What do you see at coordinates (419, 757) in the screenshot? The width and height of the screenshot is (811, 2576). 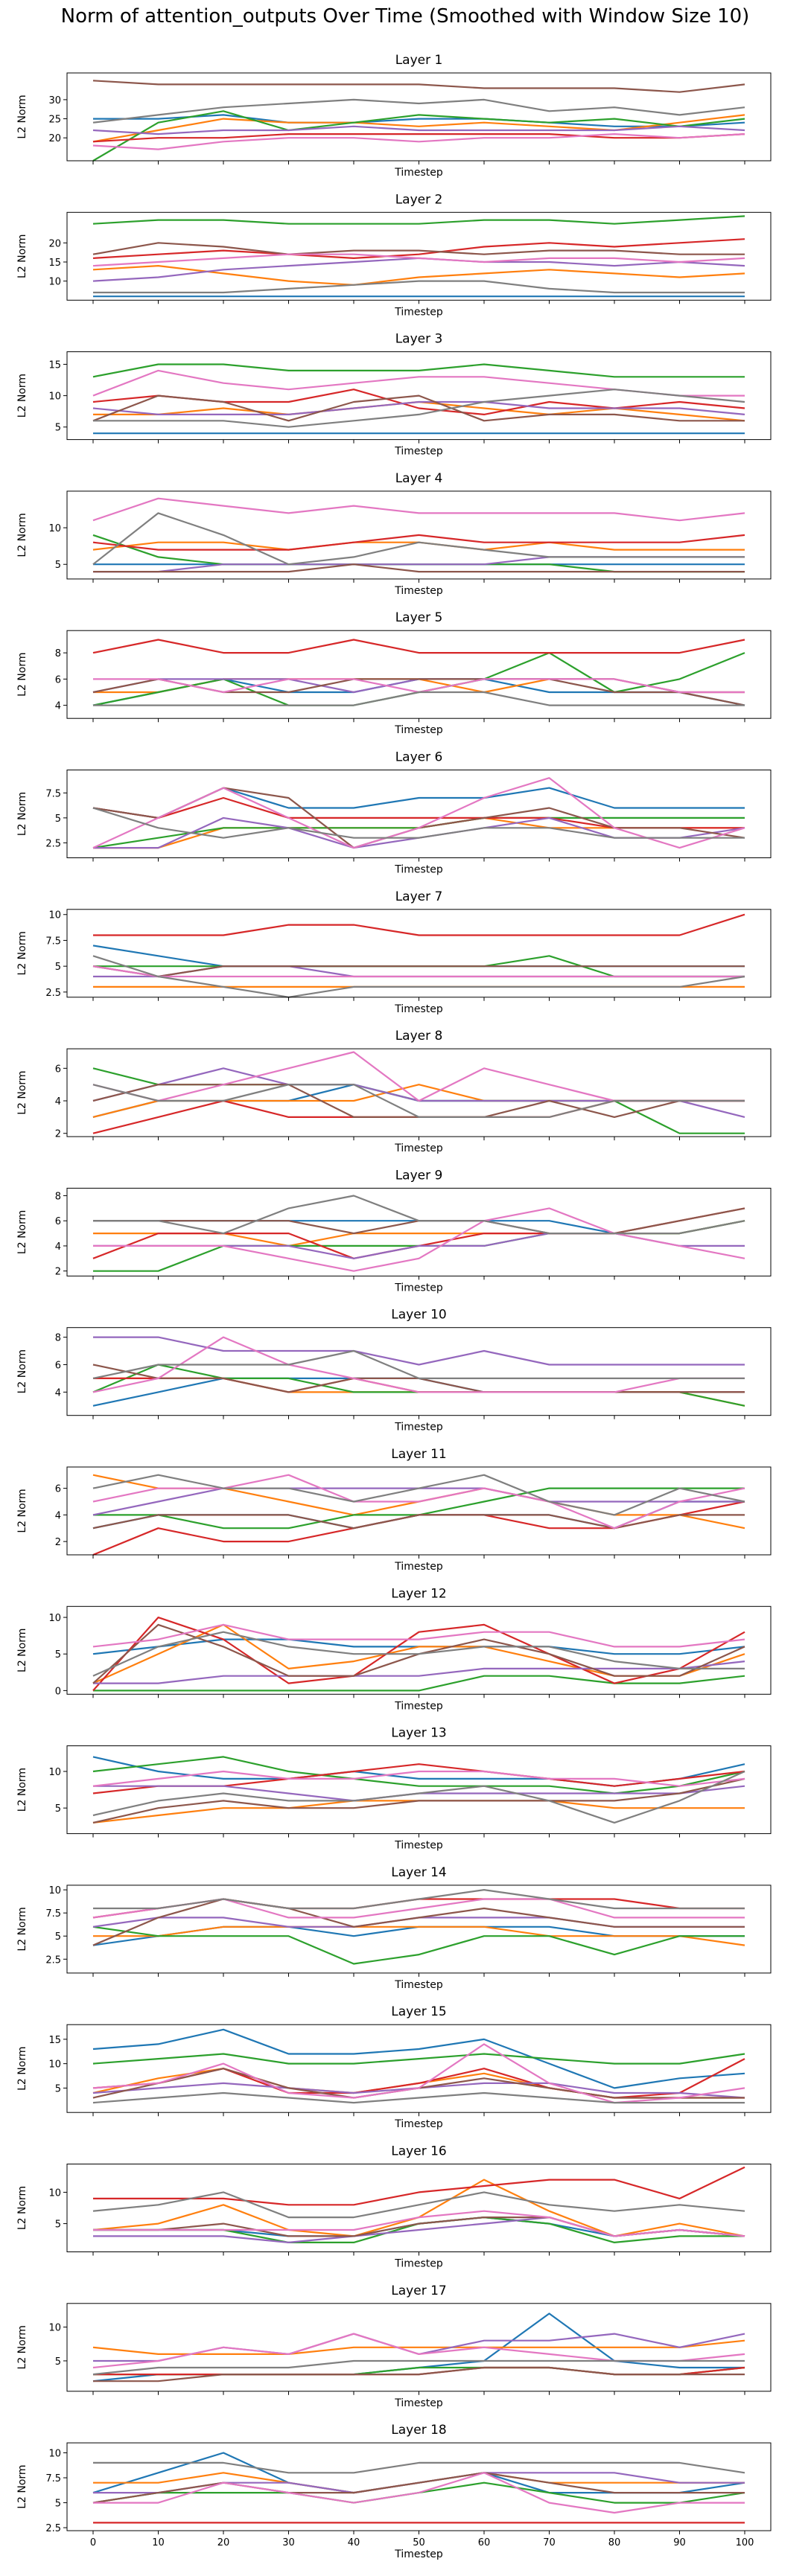 I see `subplot-title: Layer 6` at bounding box center [419, 757].